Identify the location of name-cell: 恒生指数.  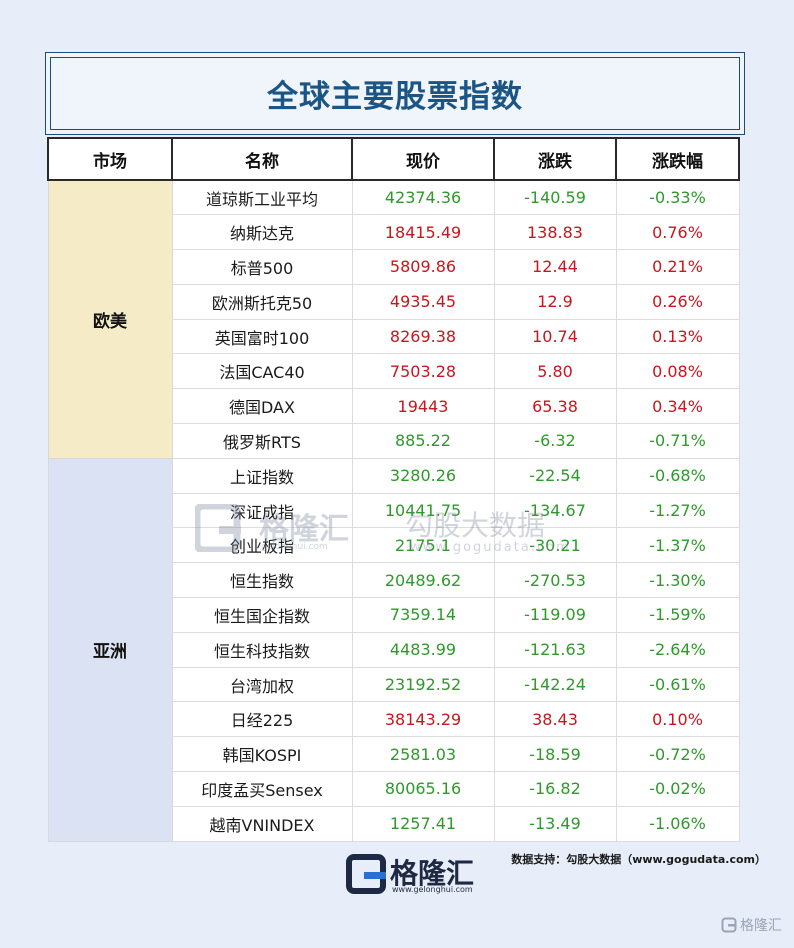
(262, 580).